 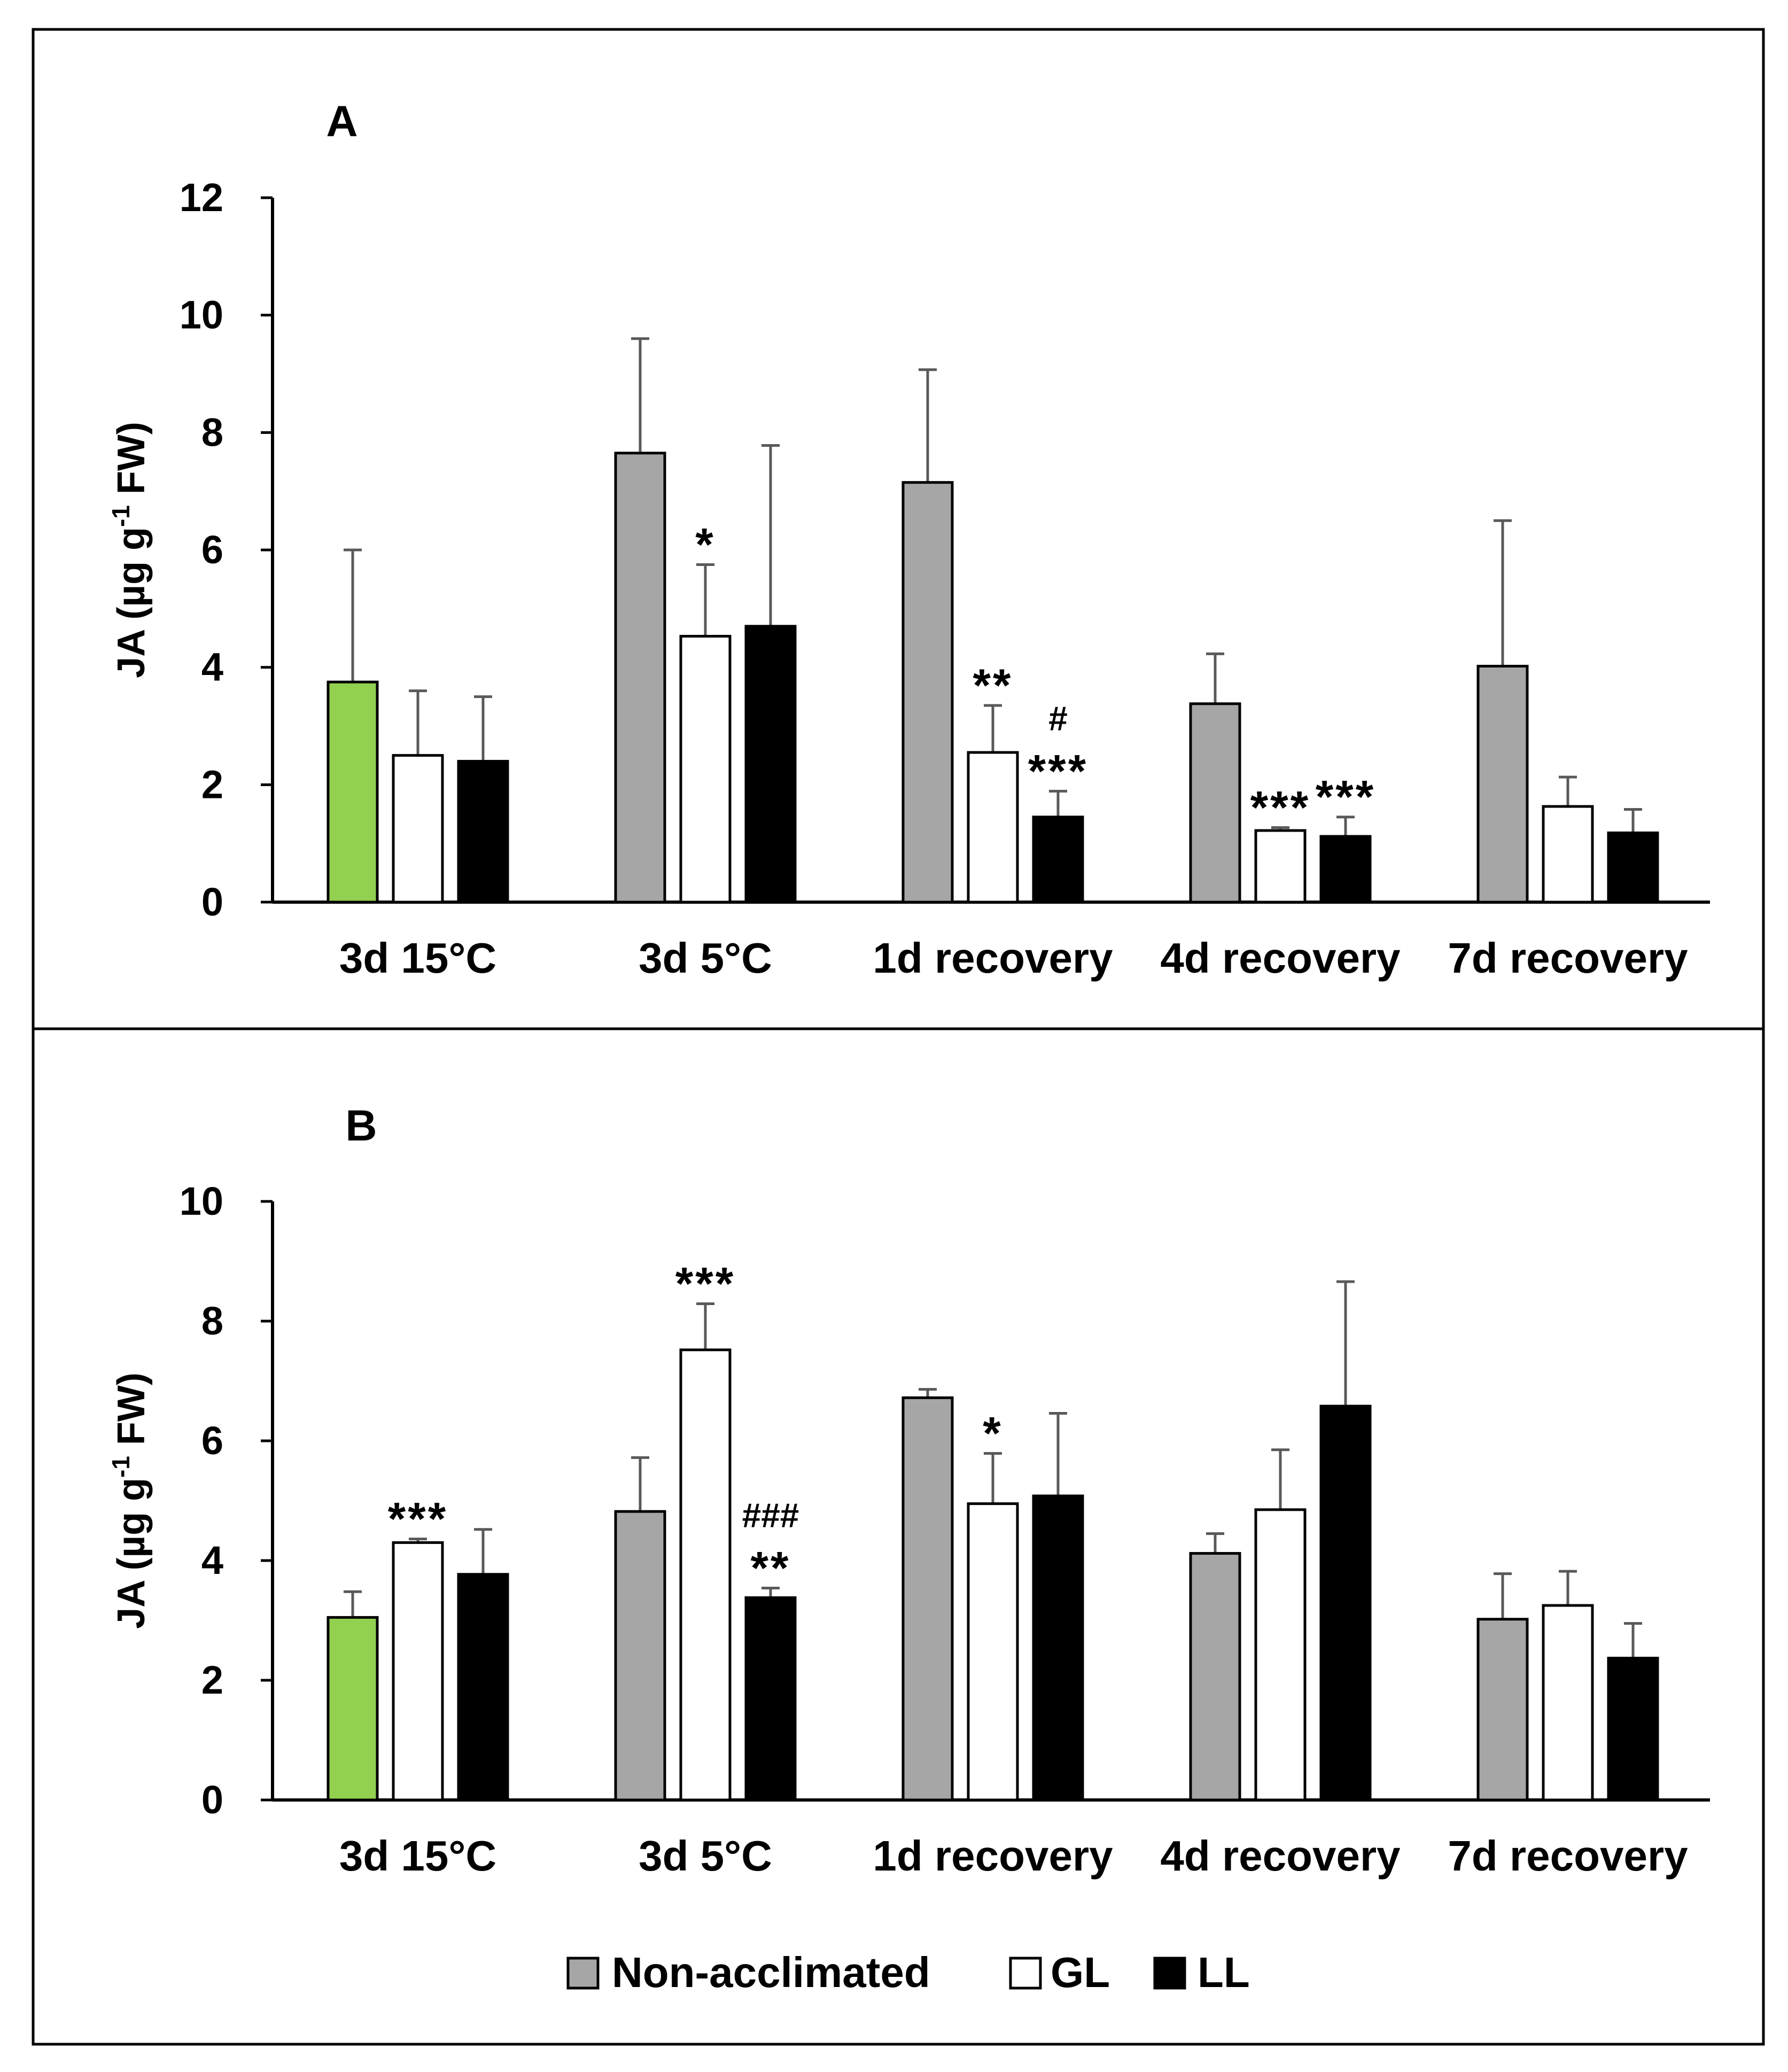 What do you see at coordinates (1224, 1972) in the screenshot?
I see `legend-label: LL` at bounding box center [1224, 1972].